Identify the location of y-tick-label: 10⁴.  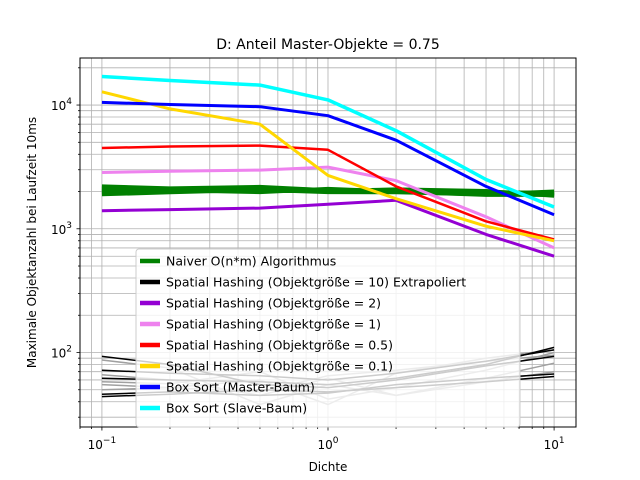
(61, 105).